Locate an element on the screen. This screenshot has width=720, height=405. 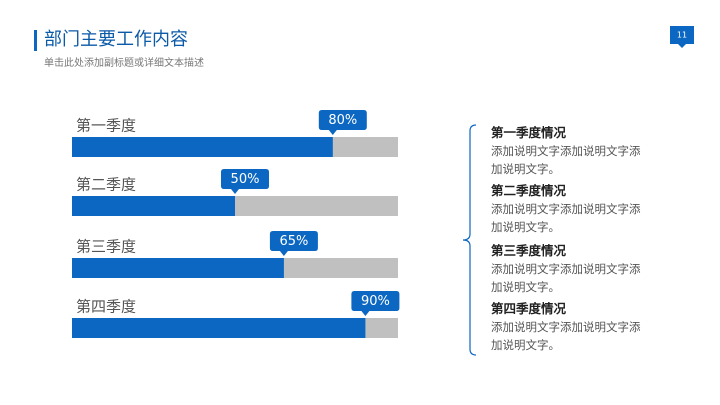
category-label: 第一季度 is located at coordinates (106, 126).